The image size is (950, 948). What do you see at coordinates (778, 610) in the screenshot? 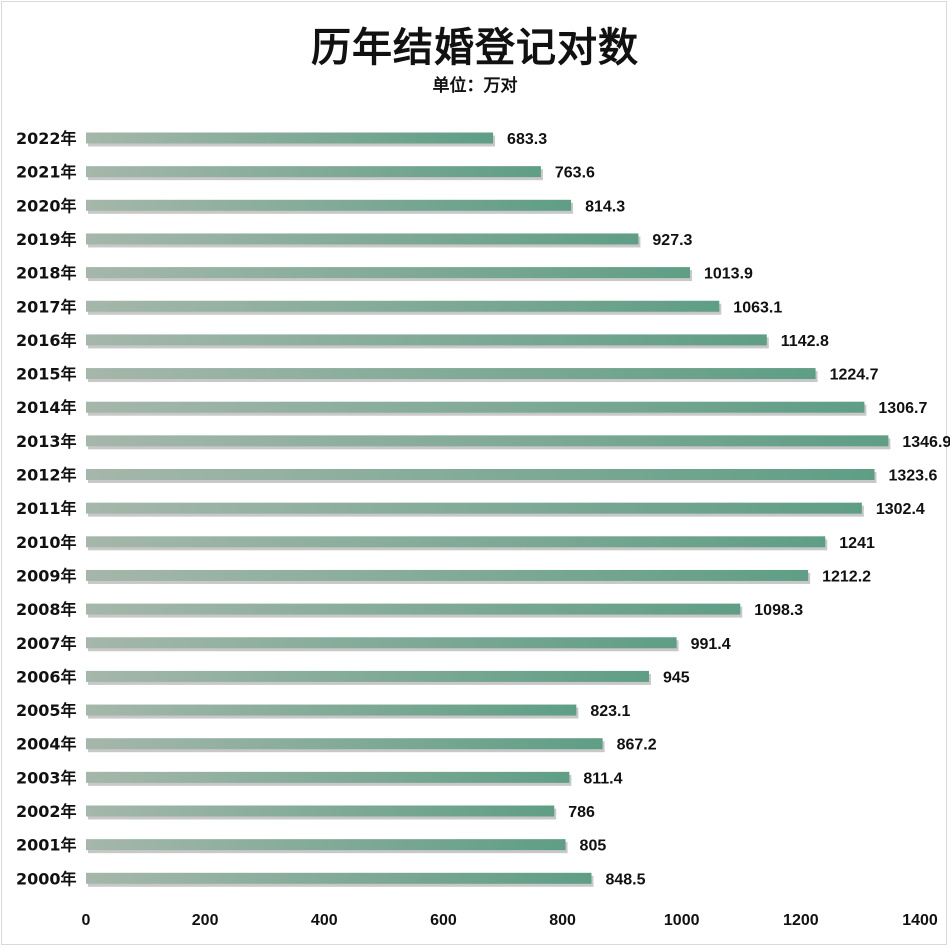
I see `value-label: 1098.3` at bounding box center [778, 610].